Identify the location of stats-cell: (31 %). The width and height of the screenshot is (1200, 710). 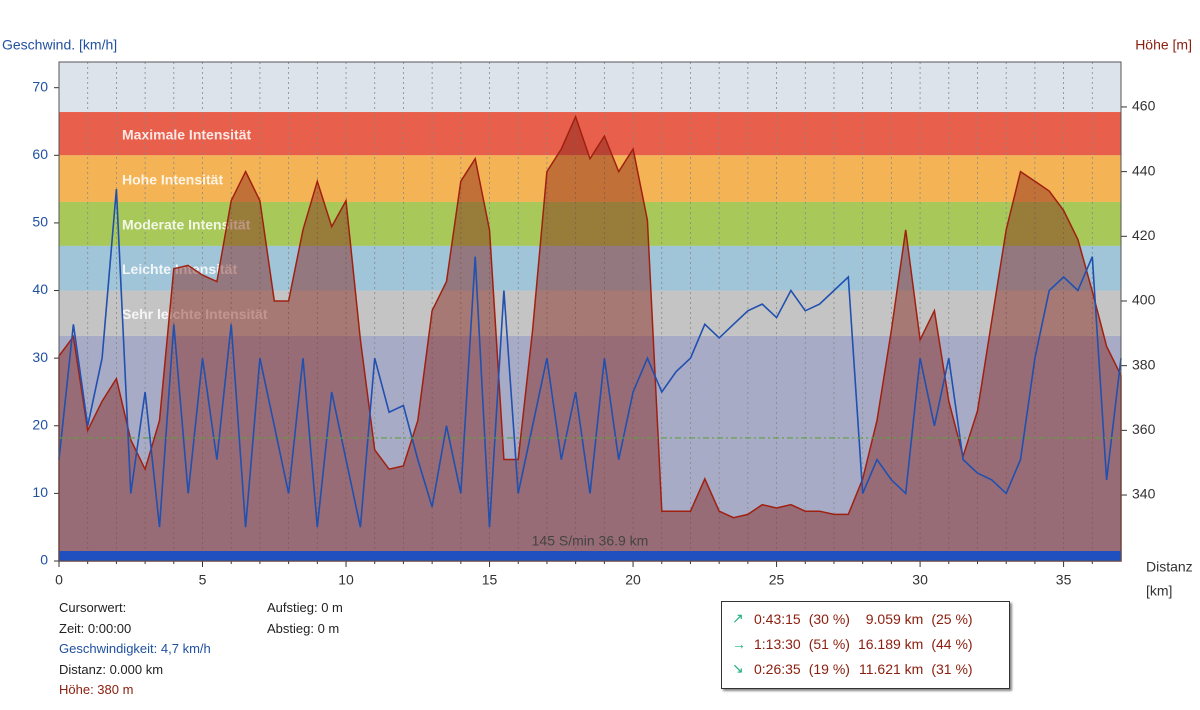
(952, 668).